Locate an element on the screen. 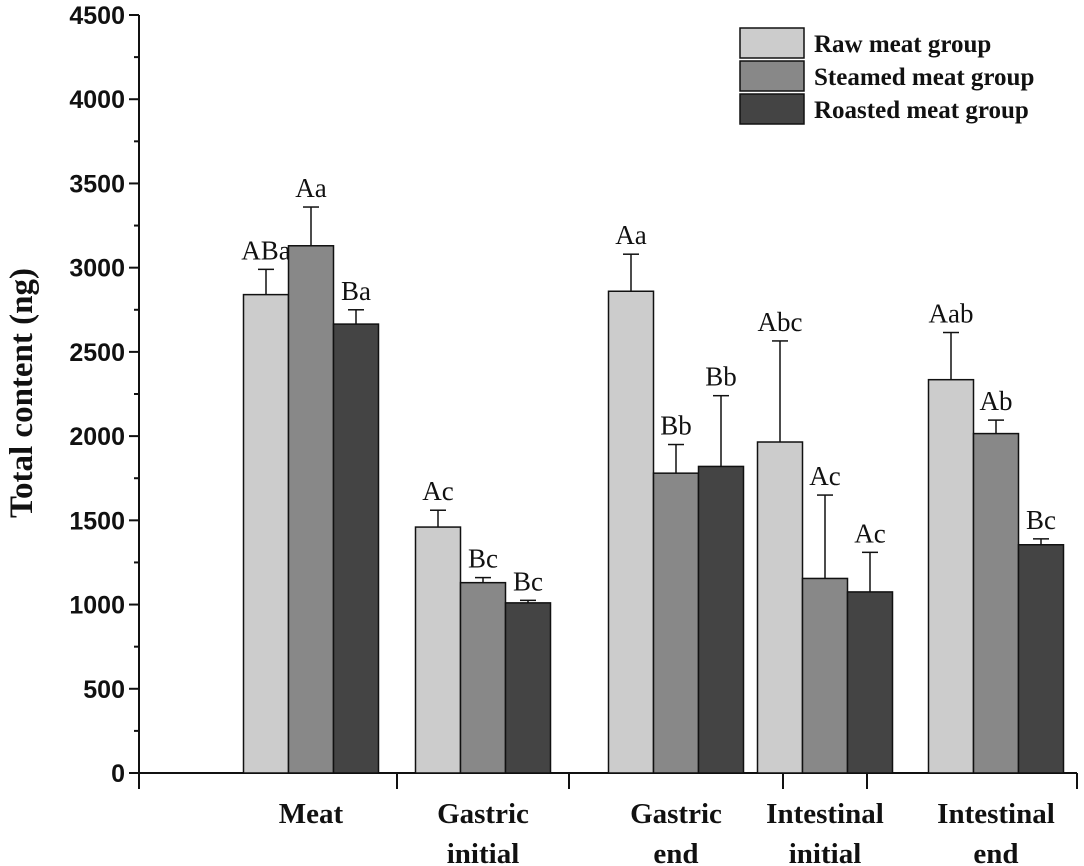 This screenshot has width=1084, height=866. data-label: Aab is located at coordinates (951, 314).